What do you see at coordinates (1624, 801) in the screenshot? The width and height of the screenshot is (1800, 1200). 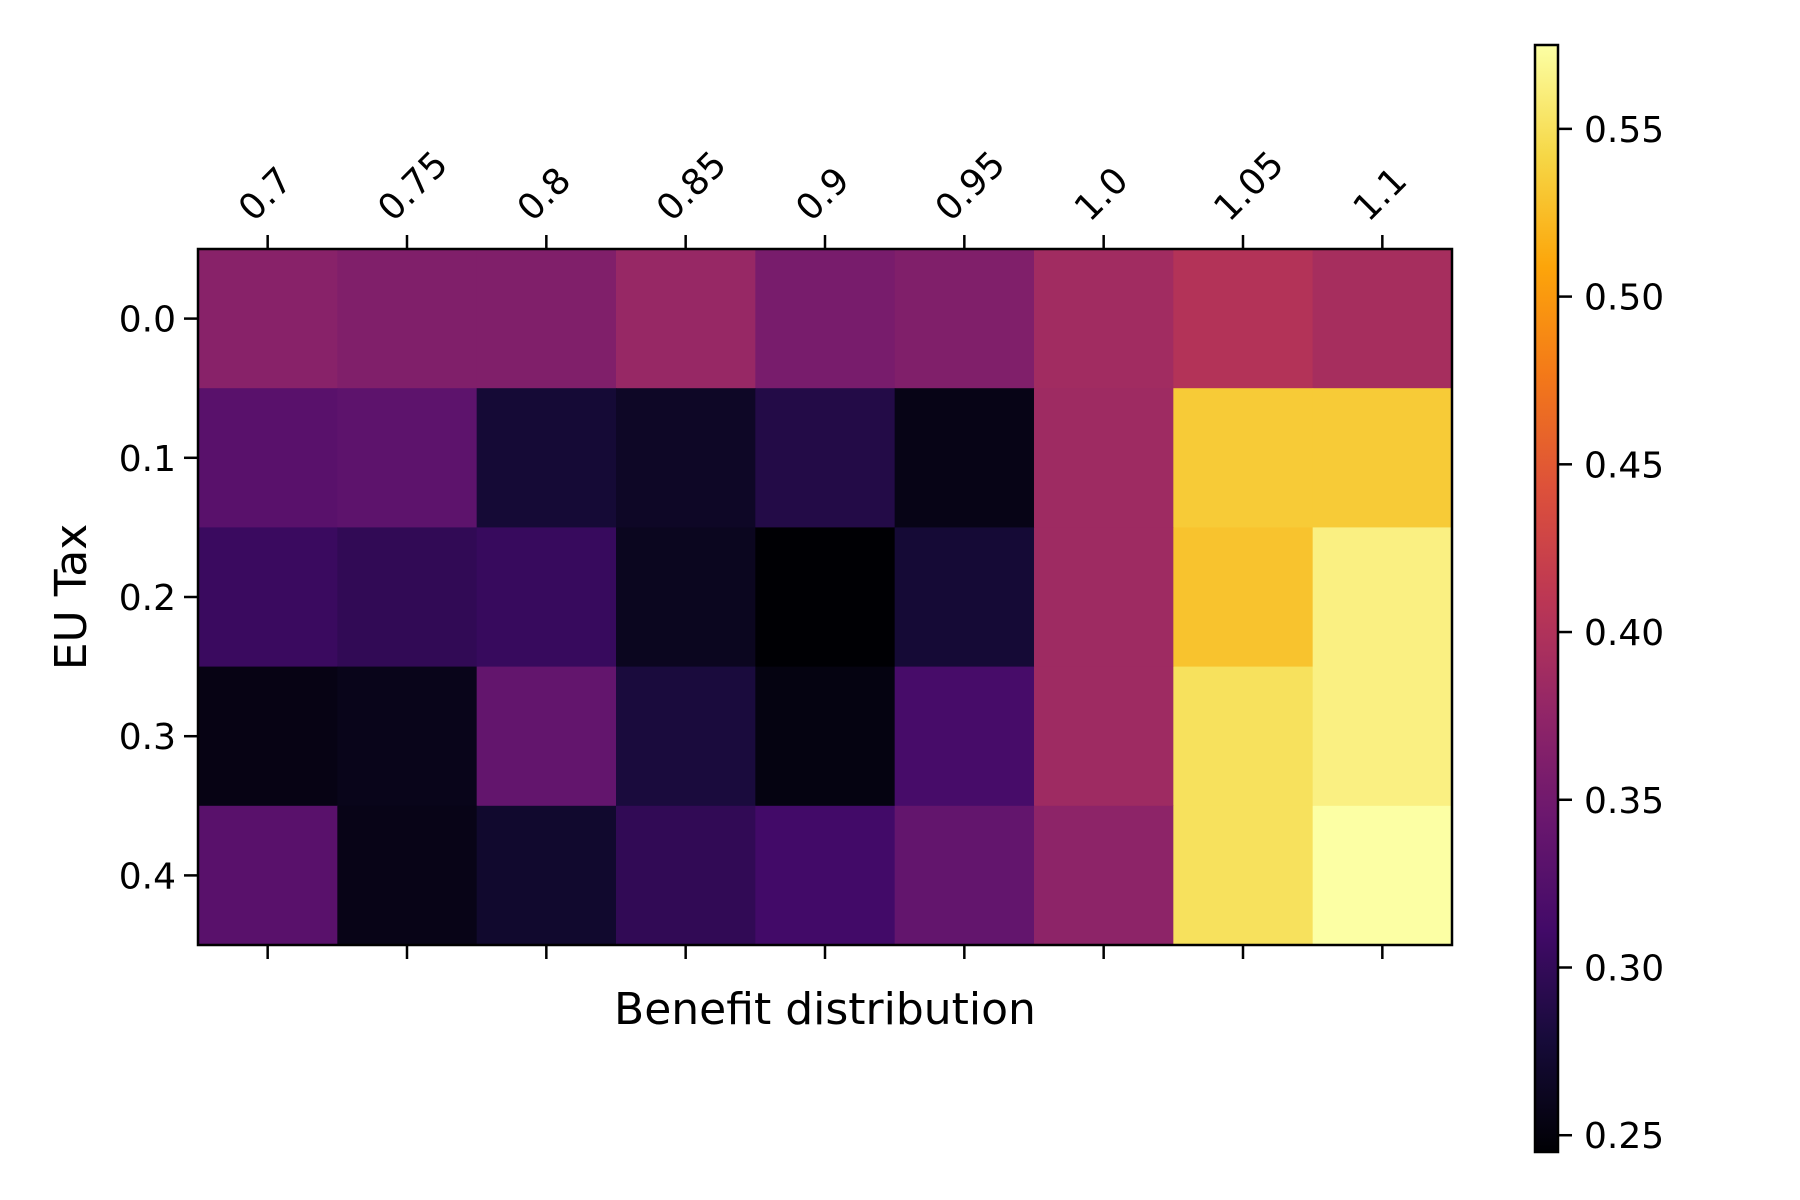 I see `colorbar-tick-label: 0.35` at bounding box center [1624, 801].